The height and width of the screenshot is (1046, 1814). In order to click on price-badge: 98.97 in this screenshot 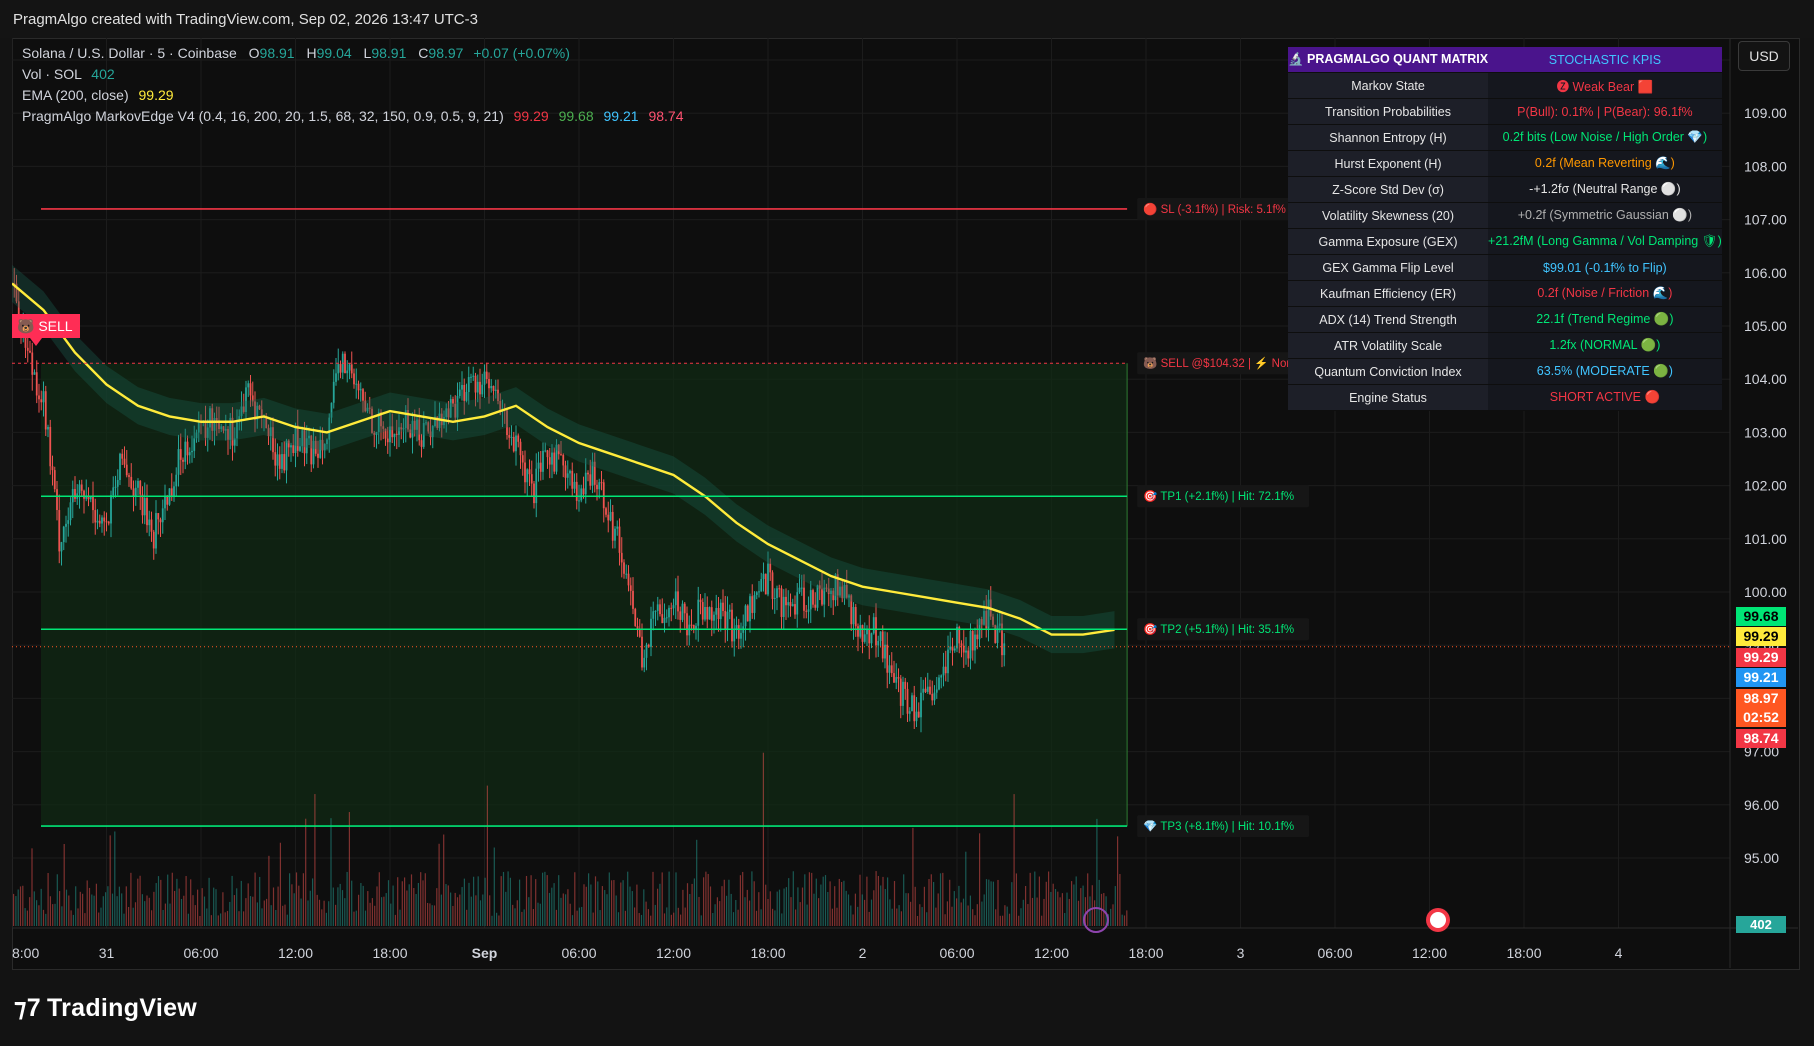, I will do `click(1761, 698)`.